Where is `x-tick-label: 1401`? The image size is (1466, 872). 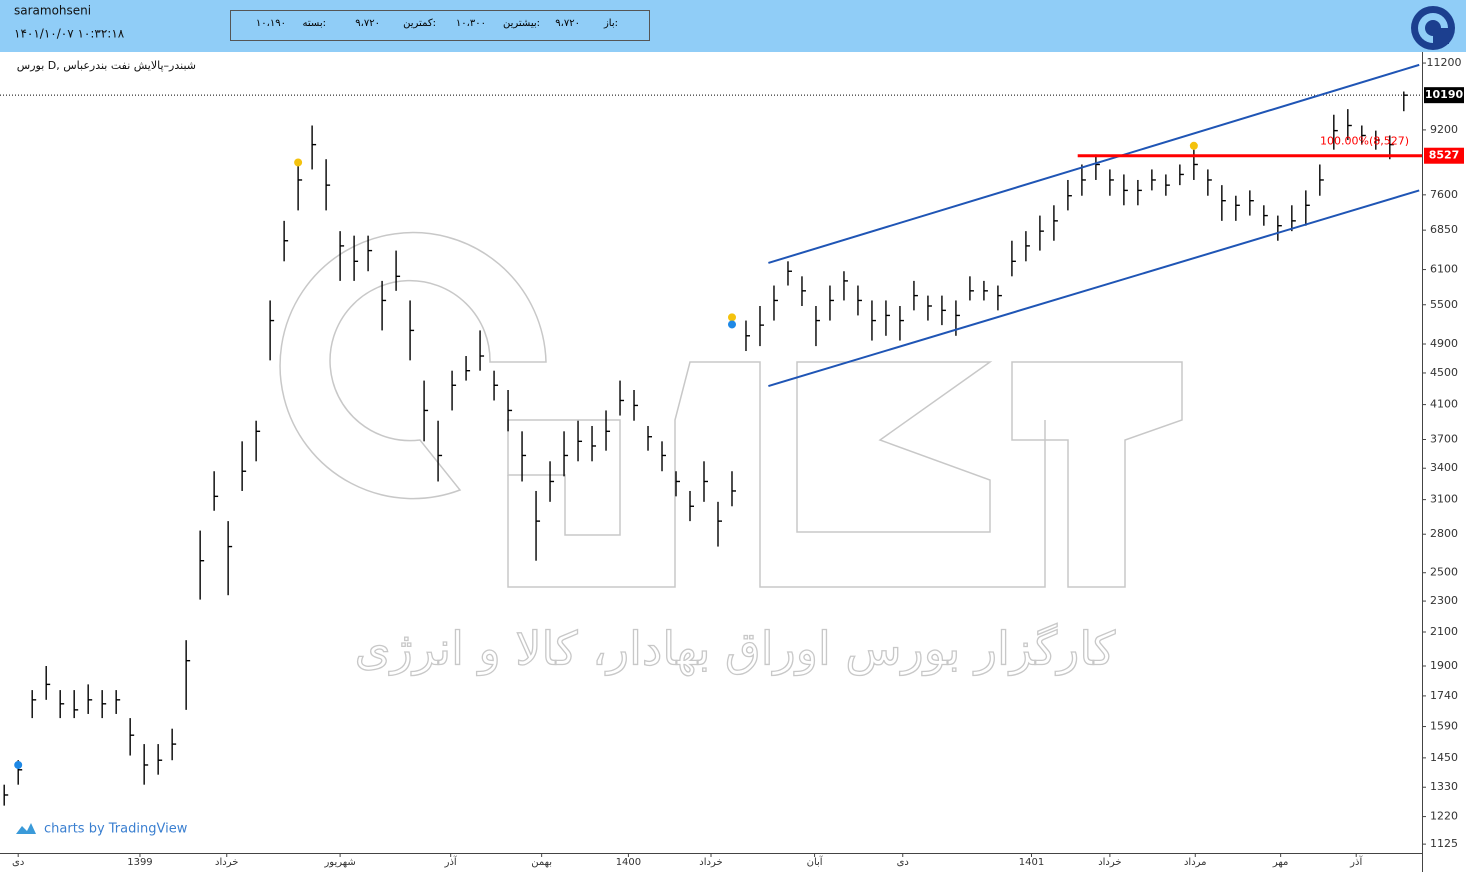 x-tick-label: 1401 is located at coordinates (1031, 862).